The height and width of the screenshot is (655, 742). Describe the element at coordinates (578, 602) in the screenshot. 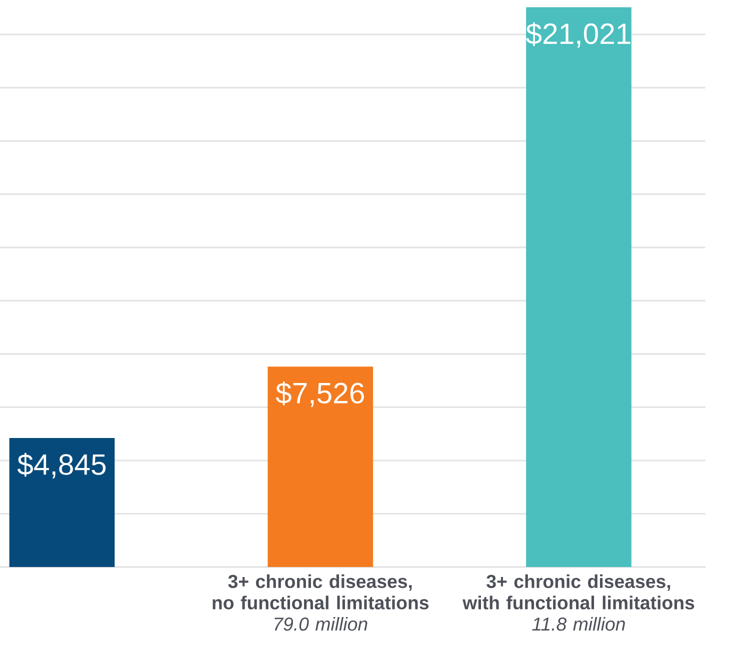

I see `x-tick-label: 3+ chronic diseases, with functional limitations 11.8 million` at that location.